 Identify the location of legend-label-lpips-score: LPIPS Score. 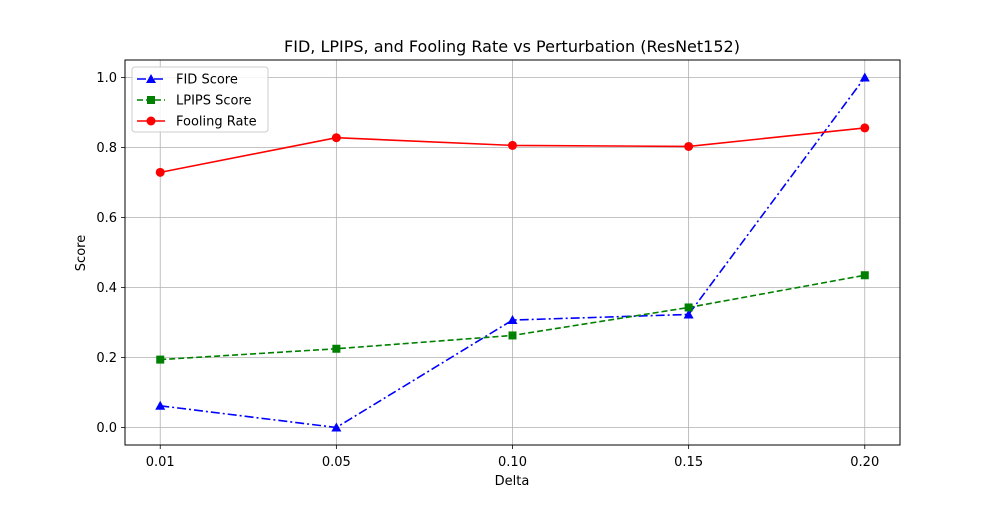
(214, 101).